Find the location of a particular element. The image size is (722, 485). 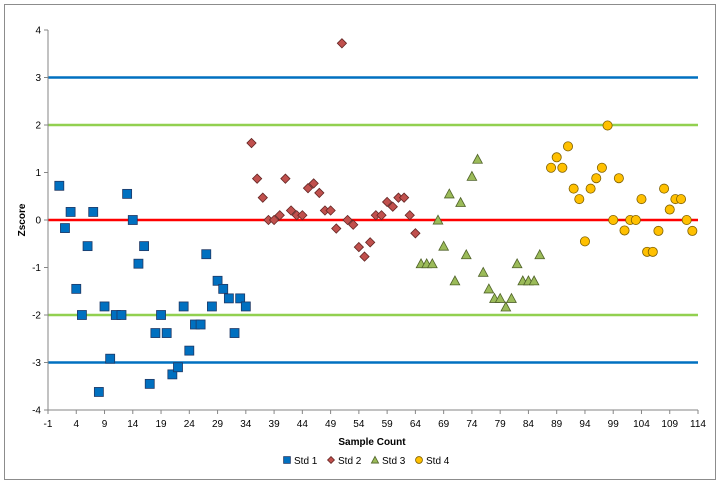

y-tick-label: 2 is located at coordinates (38, 126).